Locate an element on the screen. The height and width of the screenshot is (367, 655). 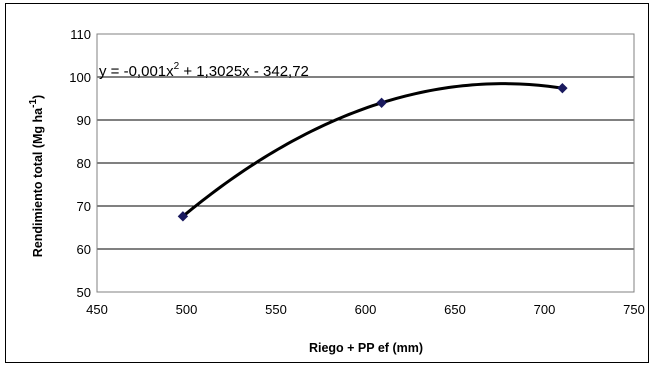
trendline-equation: y = -0,001x2 + 1,3025x - 342,72 is located at coordinates (204, 70).